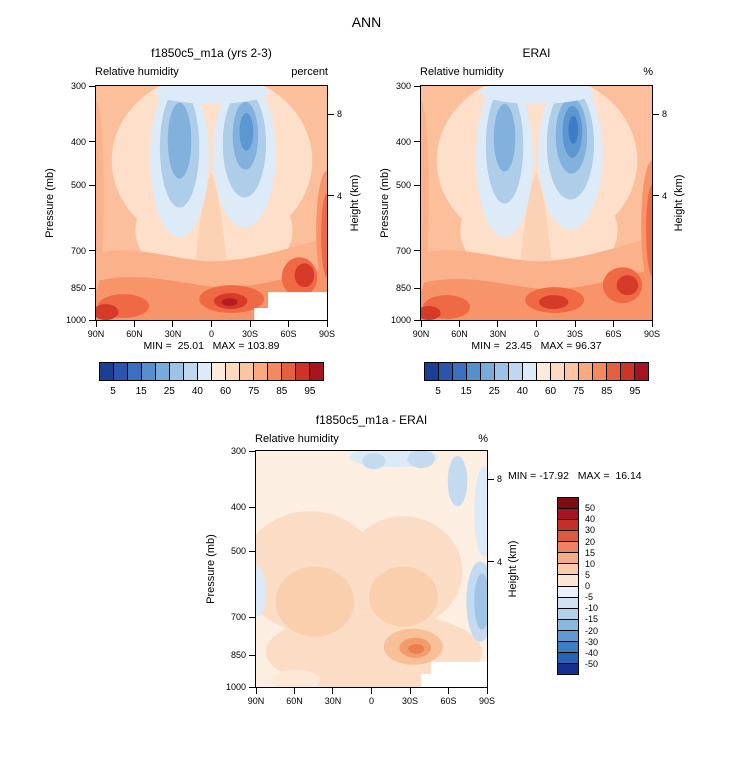 This screenshot has width=733, height=783. Describe the element at coordinates (665, 195) in the screenshot. I see `tick-label: 4` at that location.